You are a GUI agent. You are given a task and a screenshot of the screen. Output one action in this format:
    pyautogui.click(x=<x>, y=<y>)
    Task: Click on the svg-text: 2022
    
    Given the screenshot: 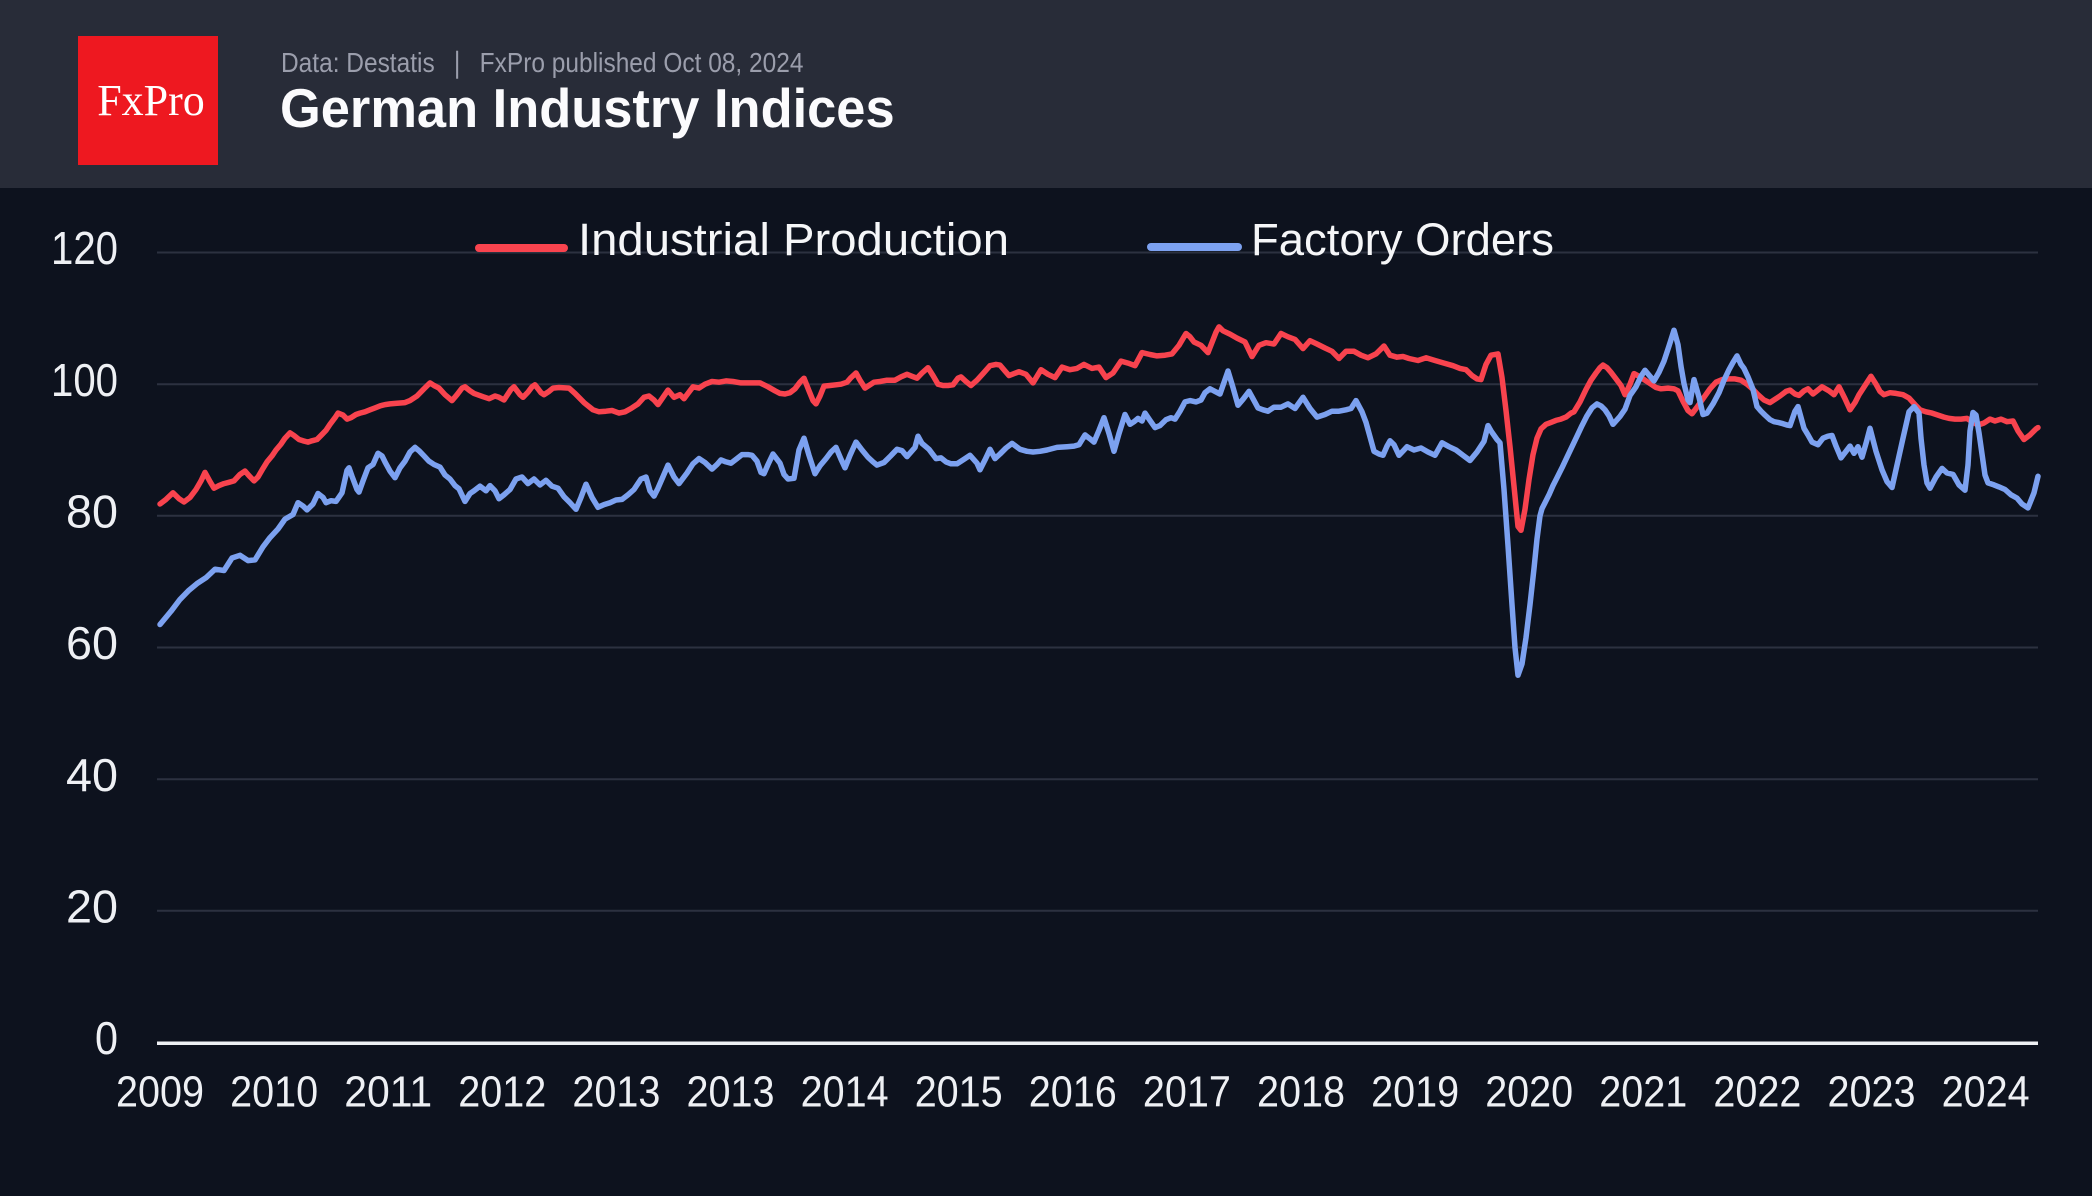 What is the action you would take?
    pyautogui.click(x=1757, y=1092)
    